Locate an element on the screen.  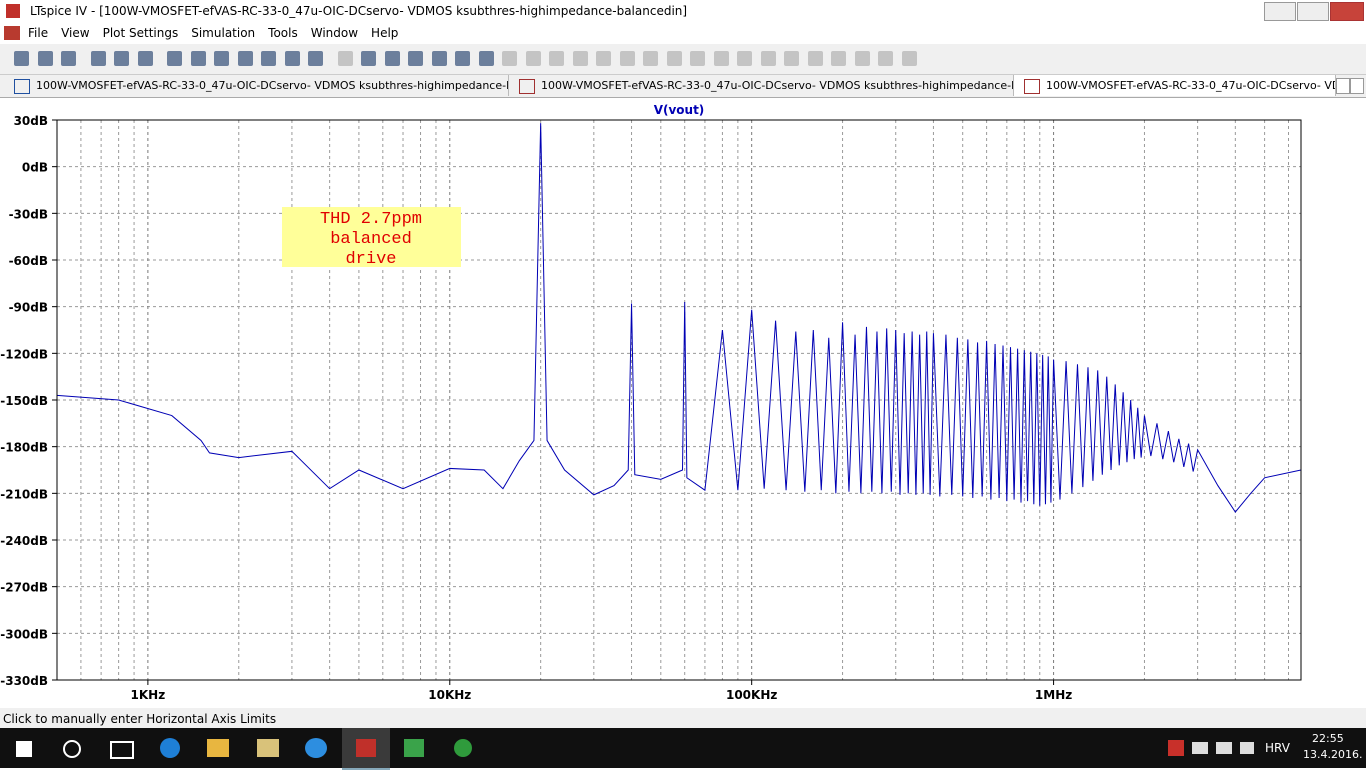
tab-scroll-left is located at coordinates (1343, 86).